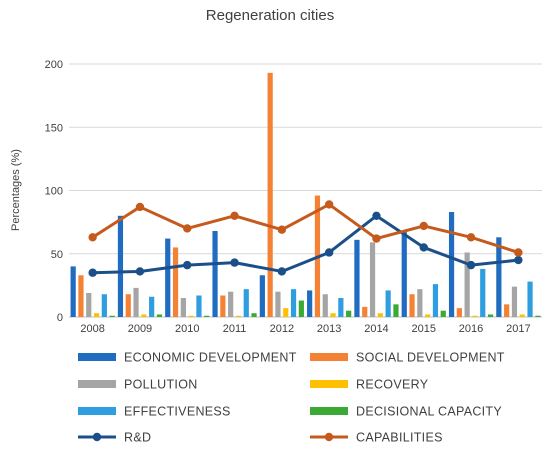 The image size is (550, 454). I want to click on lines, so click(305, 238).